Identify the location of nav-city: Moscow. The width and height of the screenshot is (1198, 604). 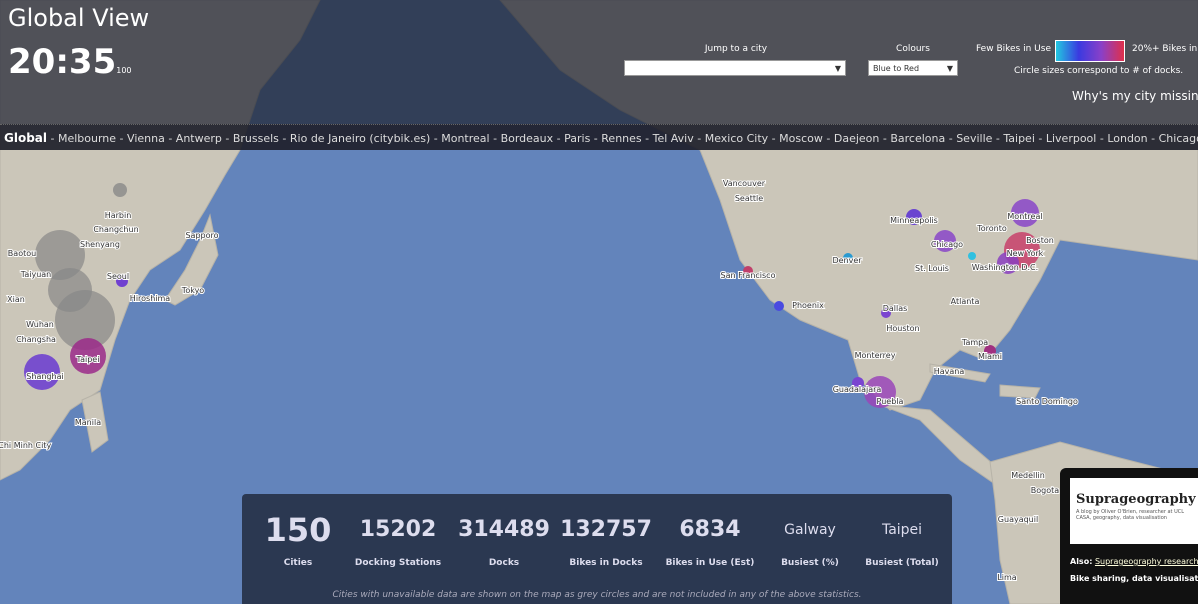
(801, 138).